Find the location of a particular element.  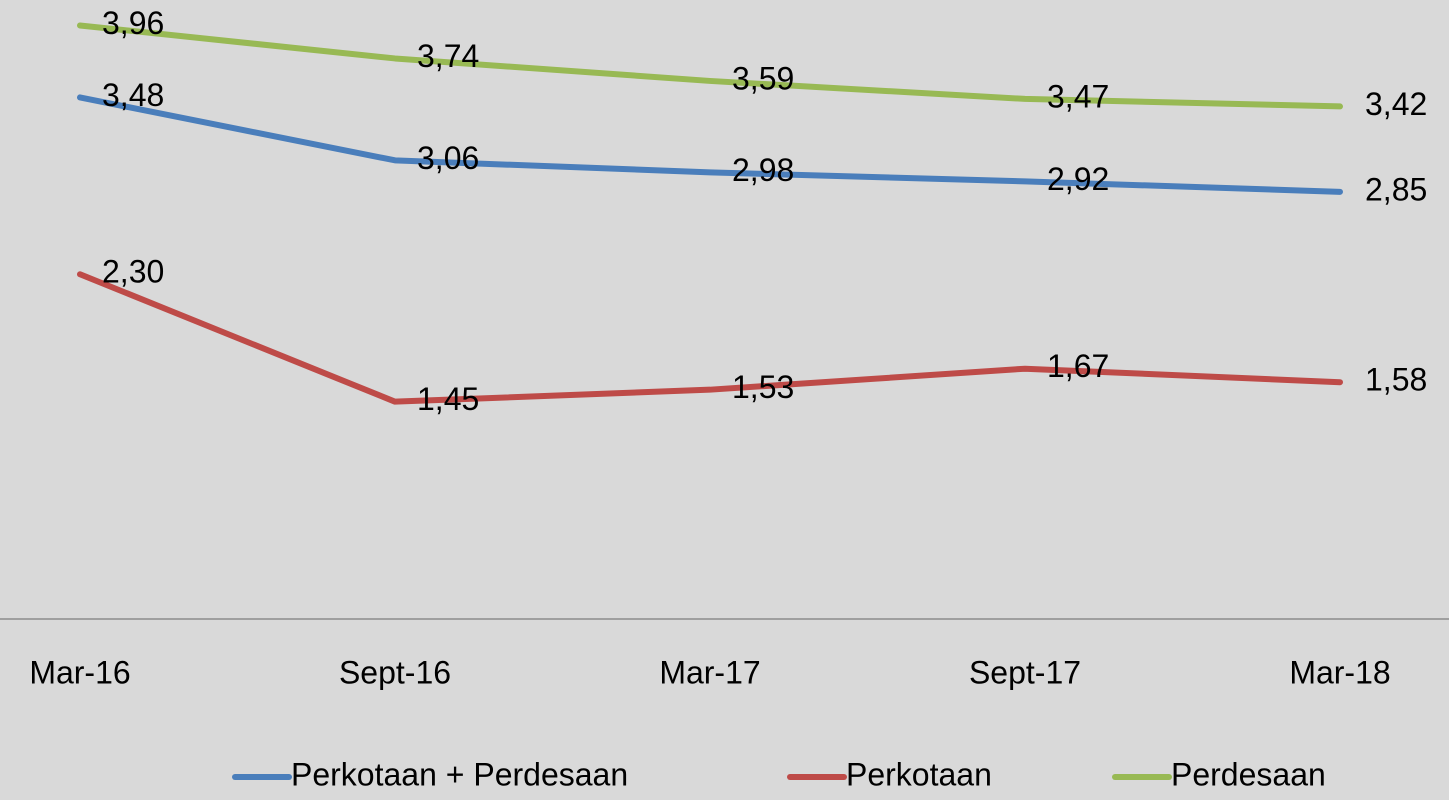

data-label: 3,96 is located at coordinates (133, 23).